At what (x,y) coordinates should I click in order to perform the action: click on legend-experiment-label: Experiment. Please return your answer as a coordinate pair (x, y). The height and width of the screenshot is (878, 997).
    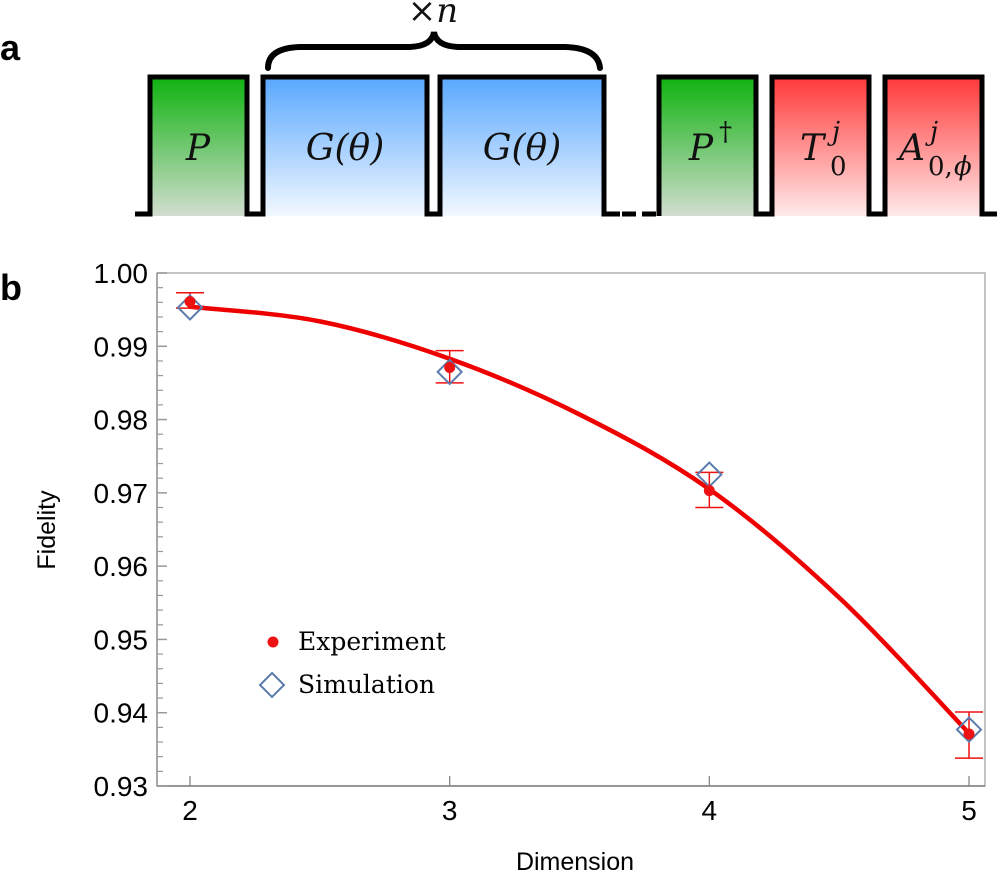
    Looking at the image, I should click on (372, 641).